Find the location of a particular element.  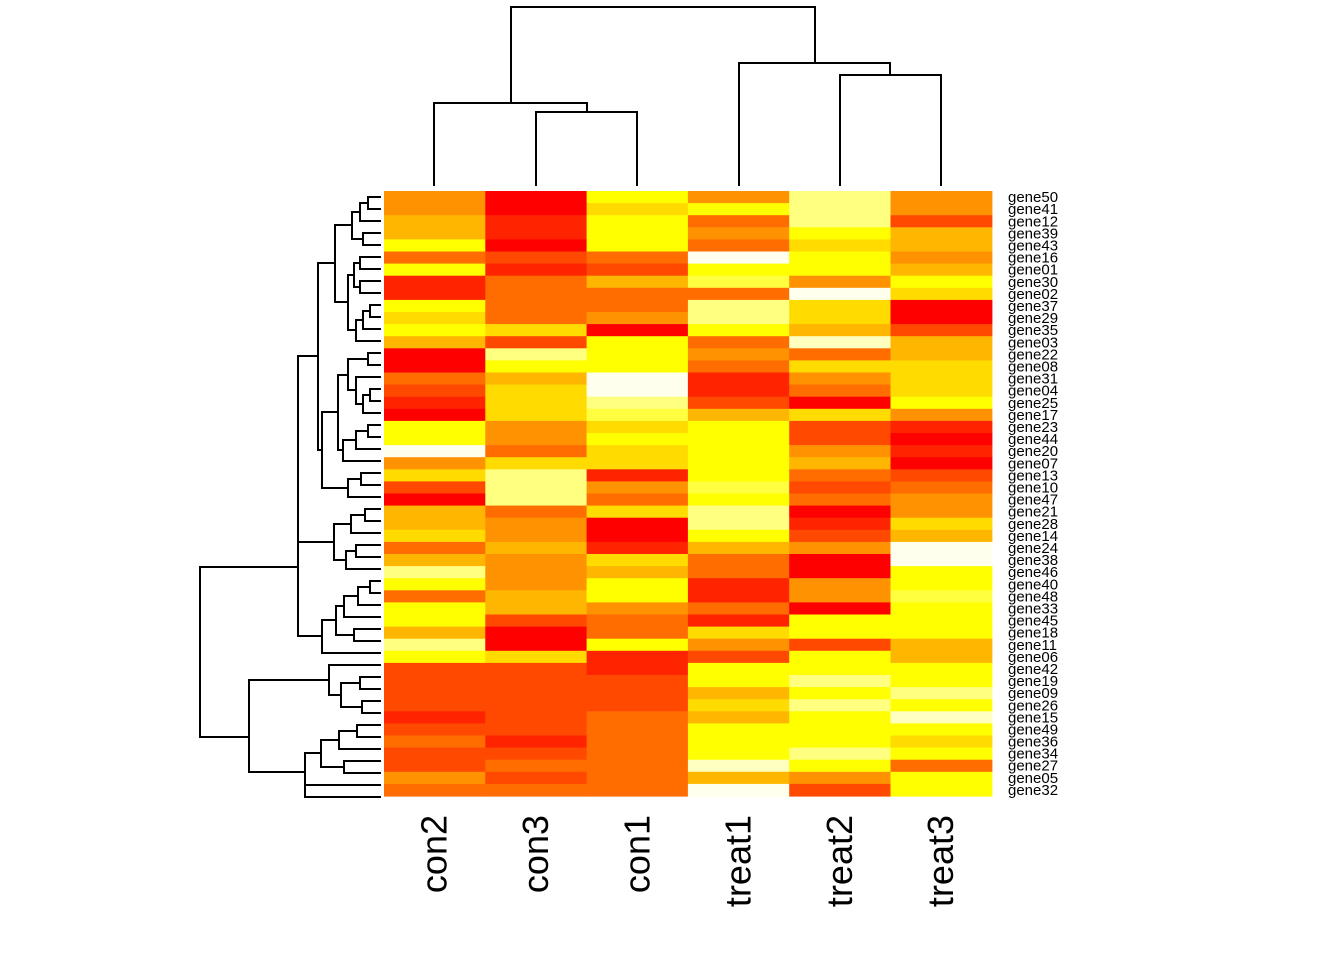

row-dendro-link-upper-root is located at coordinates (307, 472).